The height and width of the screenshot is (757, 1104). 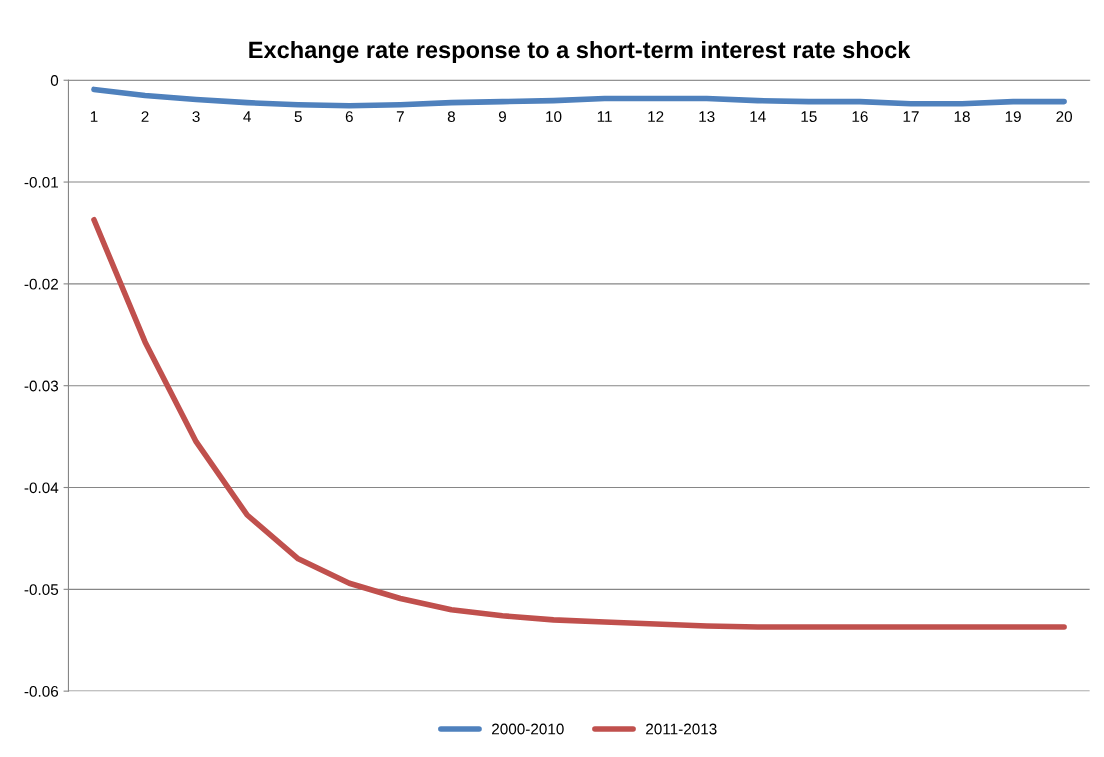 What do you see at coordinates (860, 117) in the screenshot?
I see `x-tick-label: 16` at bounding box center [860, 117].